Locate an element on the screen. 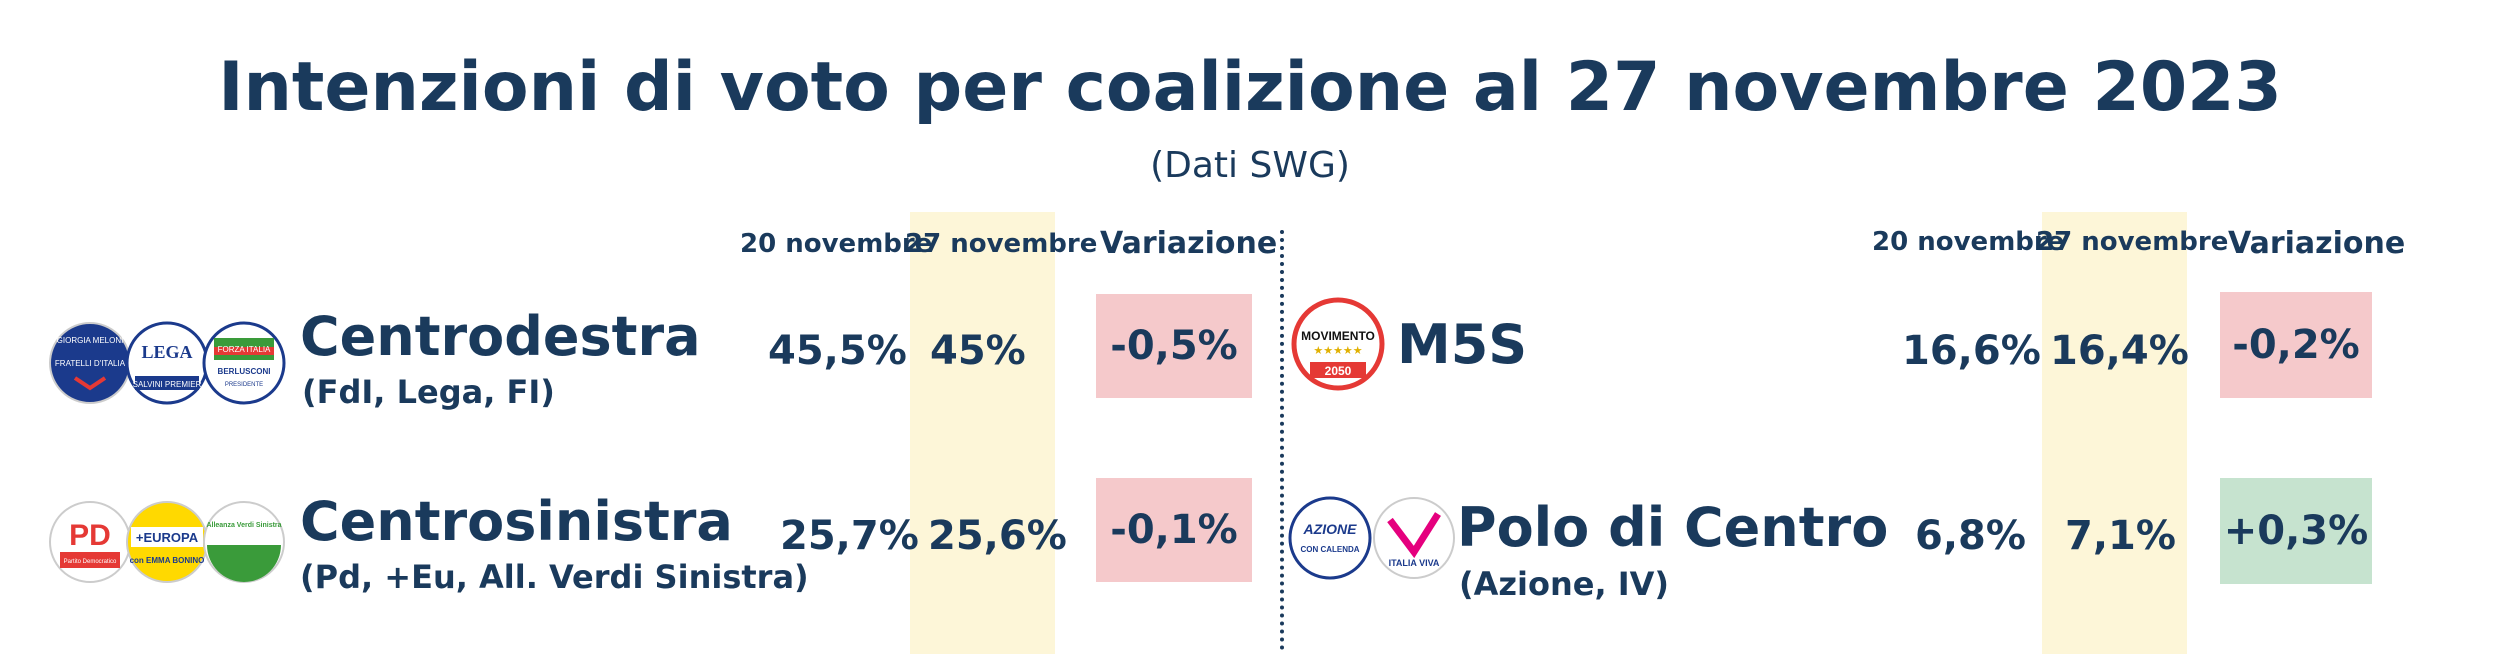  svg-text: FRATELLI D'ITALIA is located at coordinates (90, 363).